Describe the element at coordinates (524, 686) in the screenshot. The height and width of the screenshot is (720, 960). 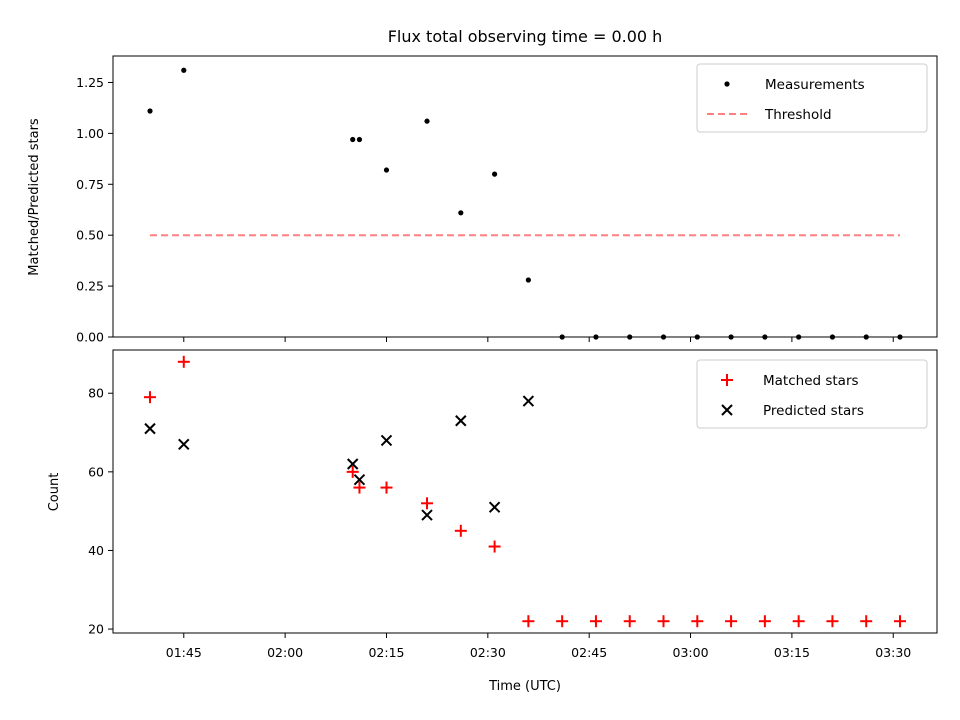
I see `x-axis-label: Time (UTC)` at that location.